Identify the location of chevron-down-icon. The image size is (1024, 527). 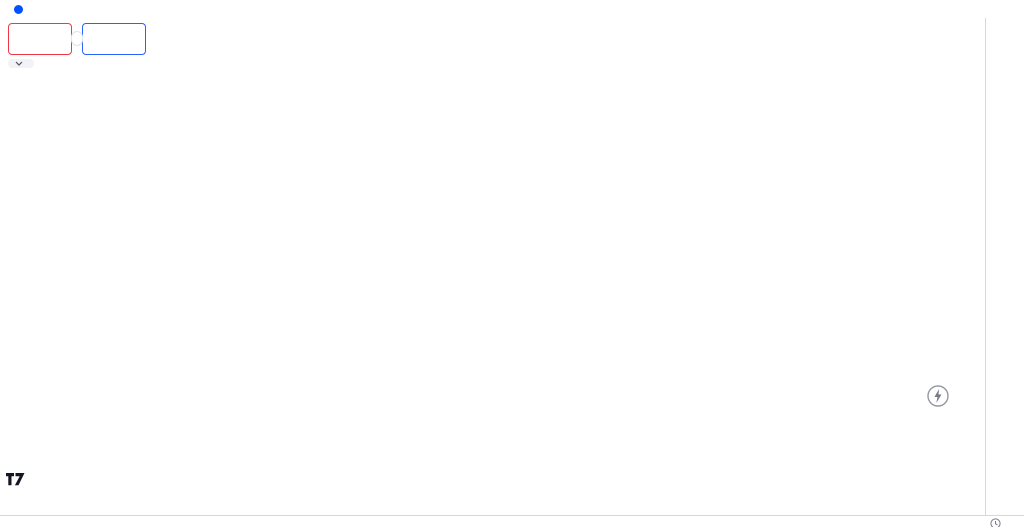
(19, 63).